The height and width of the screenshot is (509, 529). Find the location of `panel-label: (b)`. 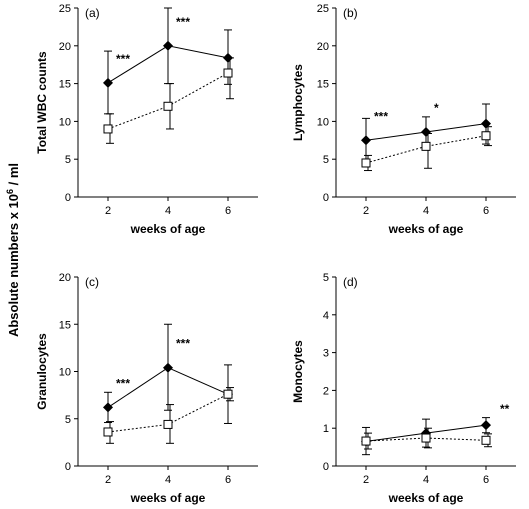

panel-label: (b) is located at coordinates (350, 13).